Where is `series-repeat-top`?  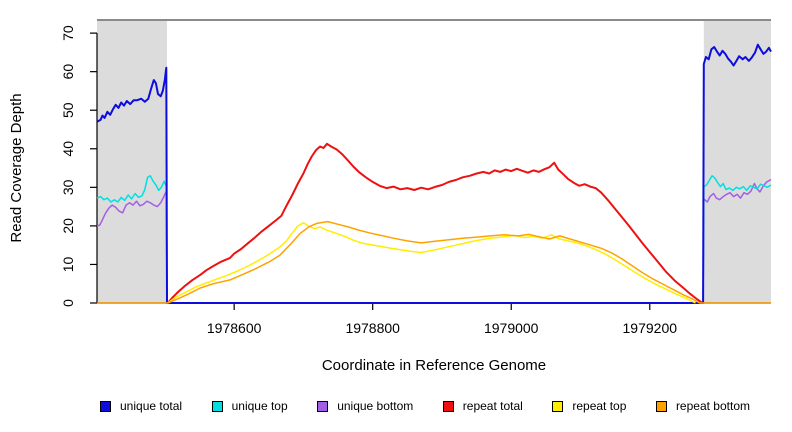 series-repeat-top is located at coordinates (431, 263).